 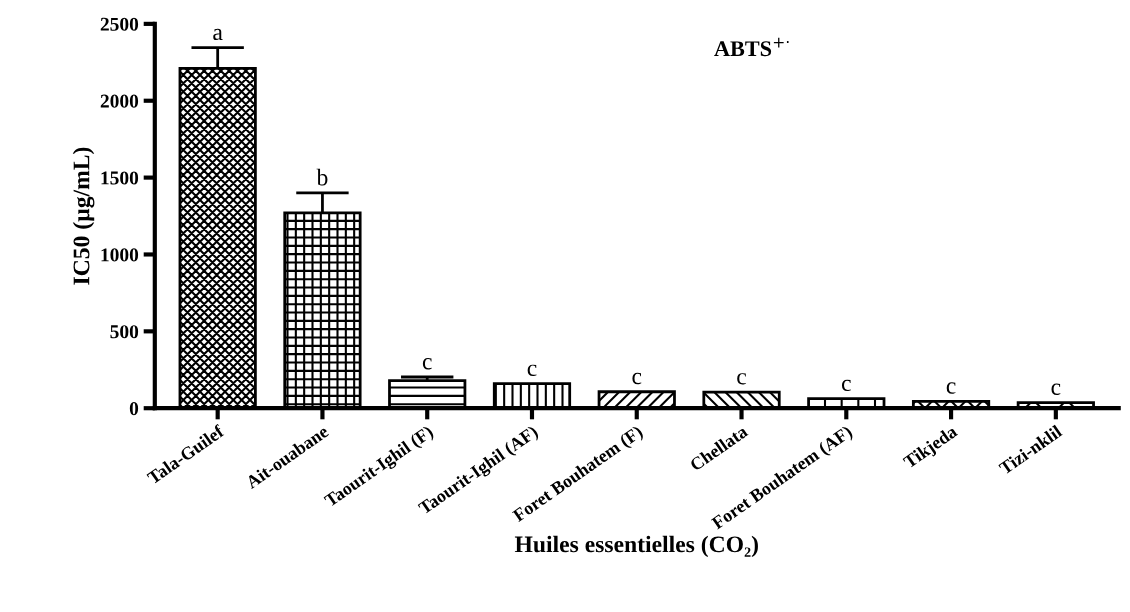 I want to click on y-tick-label: 500, so click(x=124, y=332).